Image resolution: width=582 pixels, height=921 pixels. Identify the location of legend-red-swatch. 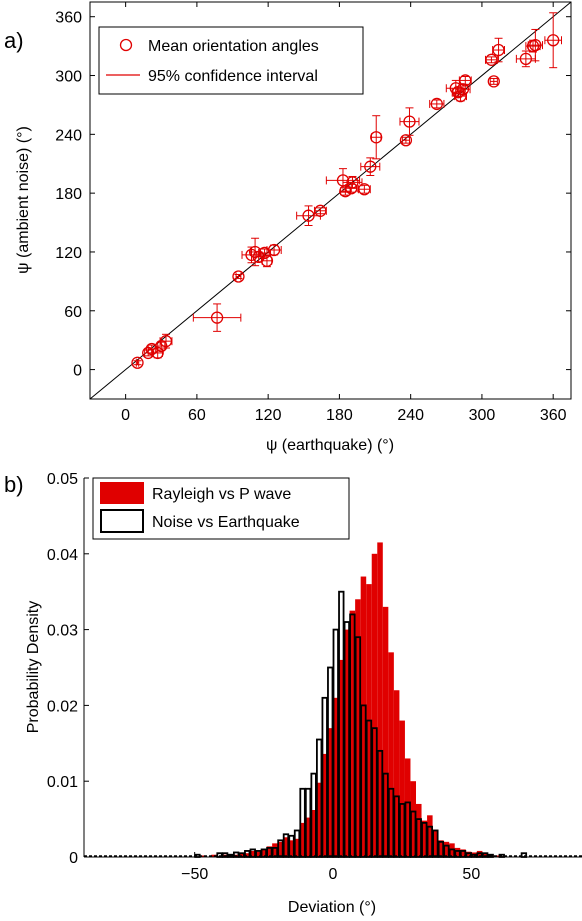
(122, 493).